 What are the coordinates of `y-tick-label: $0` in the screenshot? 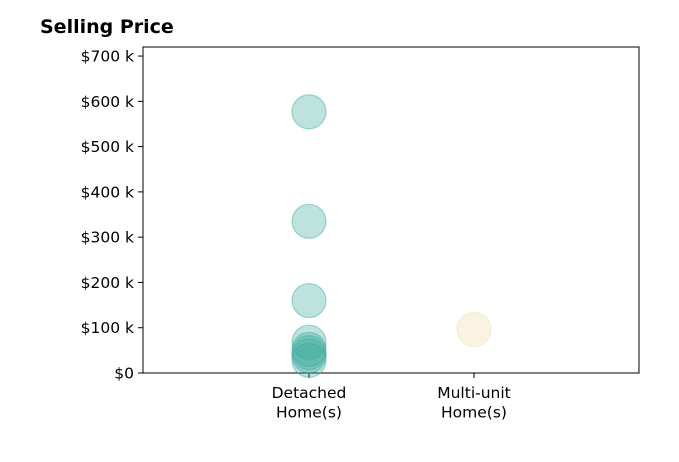 It's located at (124, 374).